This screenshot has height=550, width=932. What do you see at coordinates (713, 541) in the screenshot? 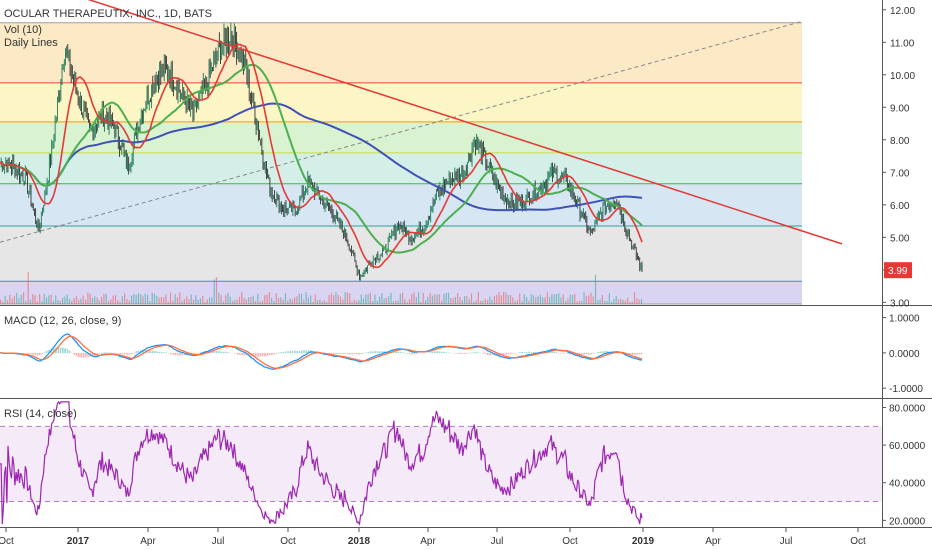
I see `time-tick-label: Apr` at bounding box center [713, 541].